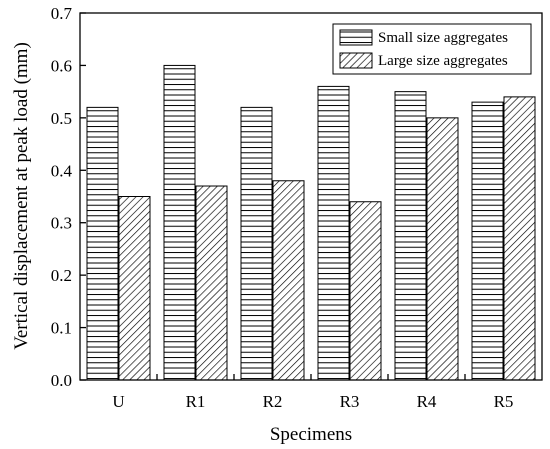  Describe the element at coordinates (273, 401) in the screenshot. I see `x-tick-label: R2` at that location.